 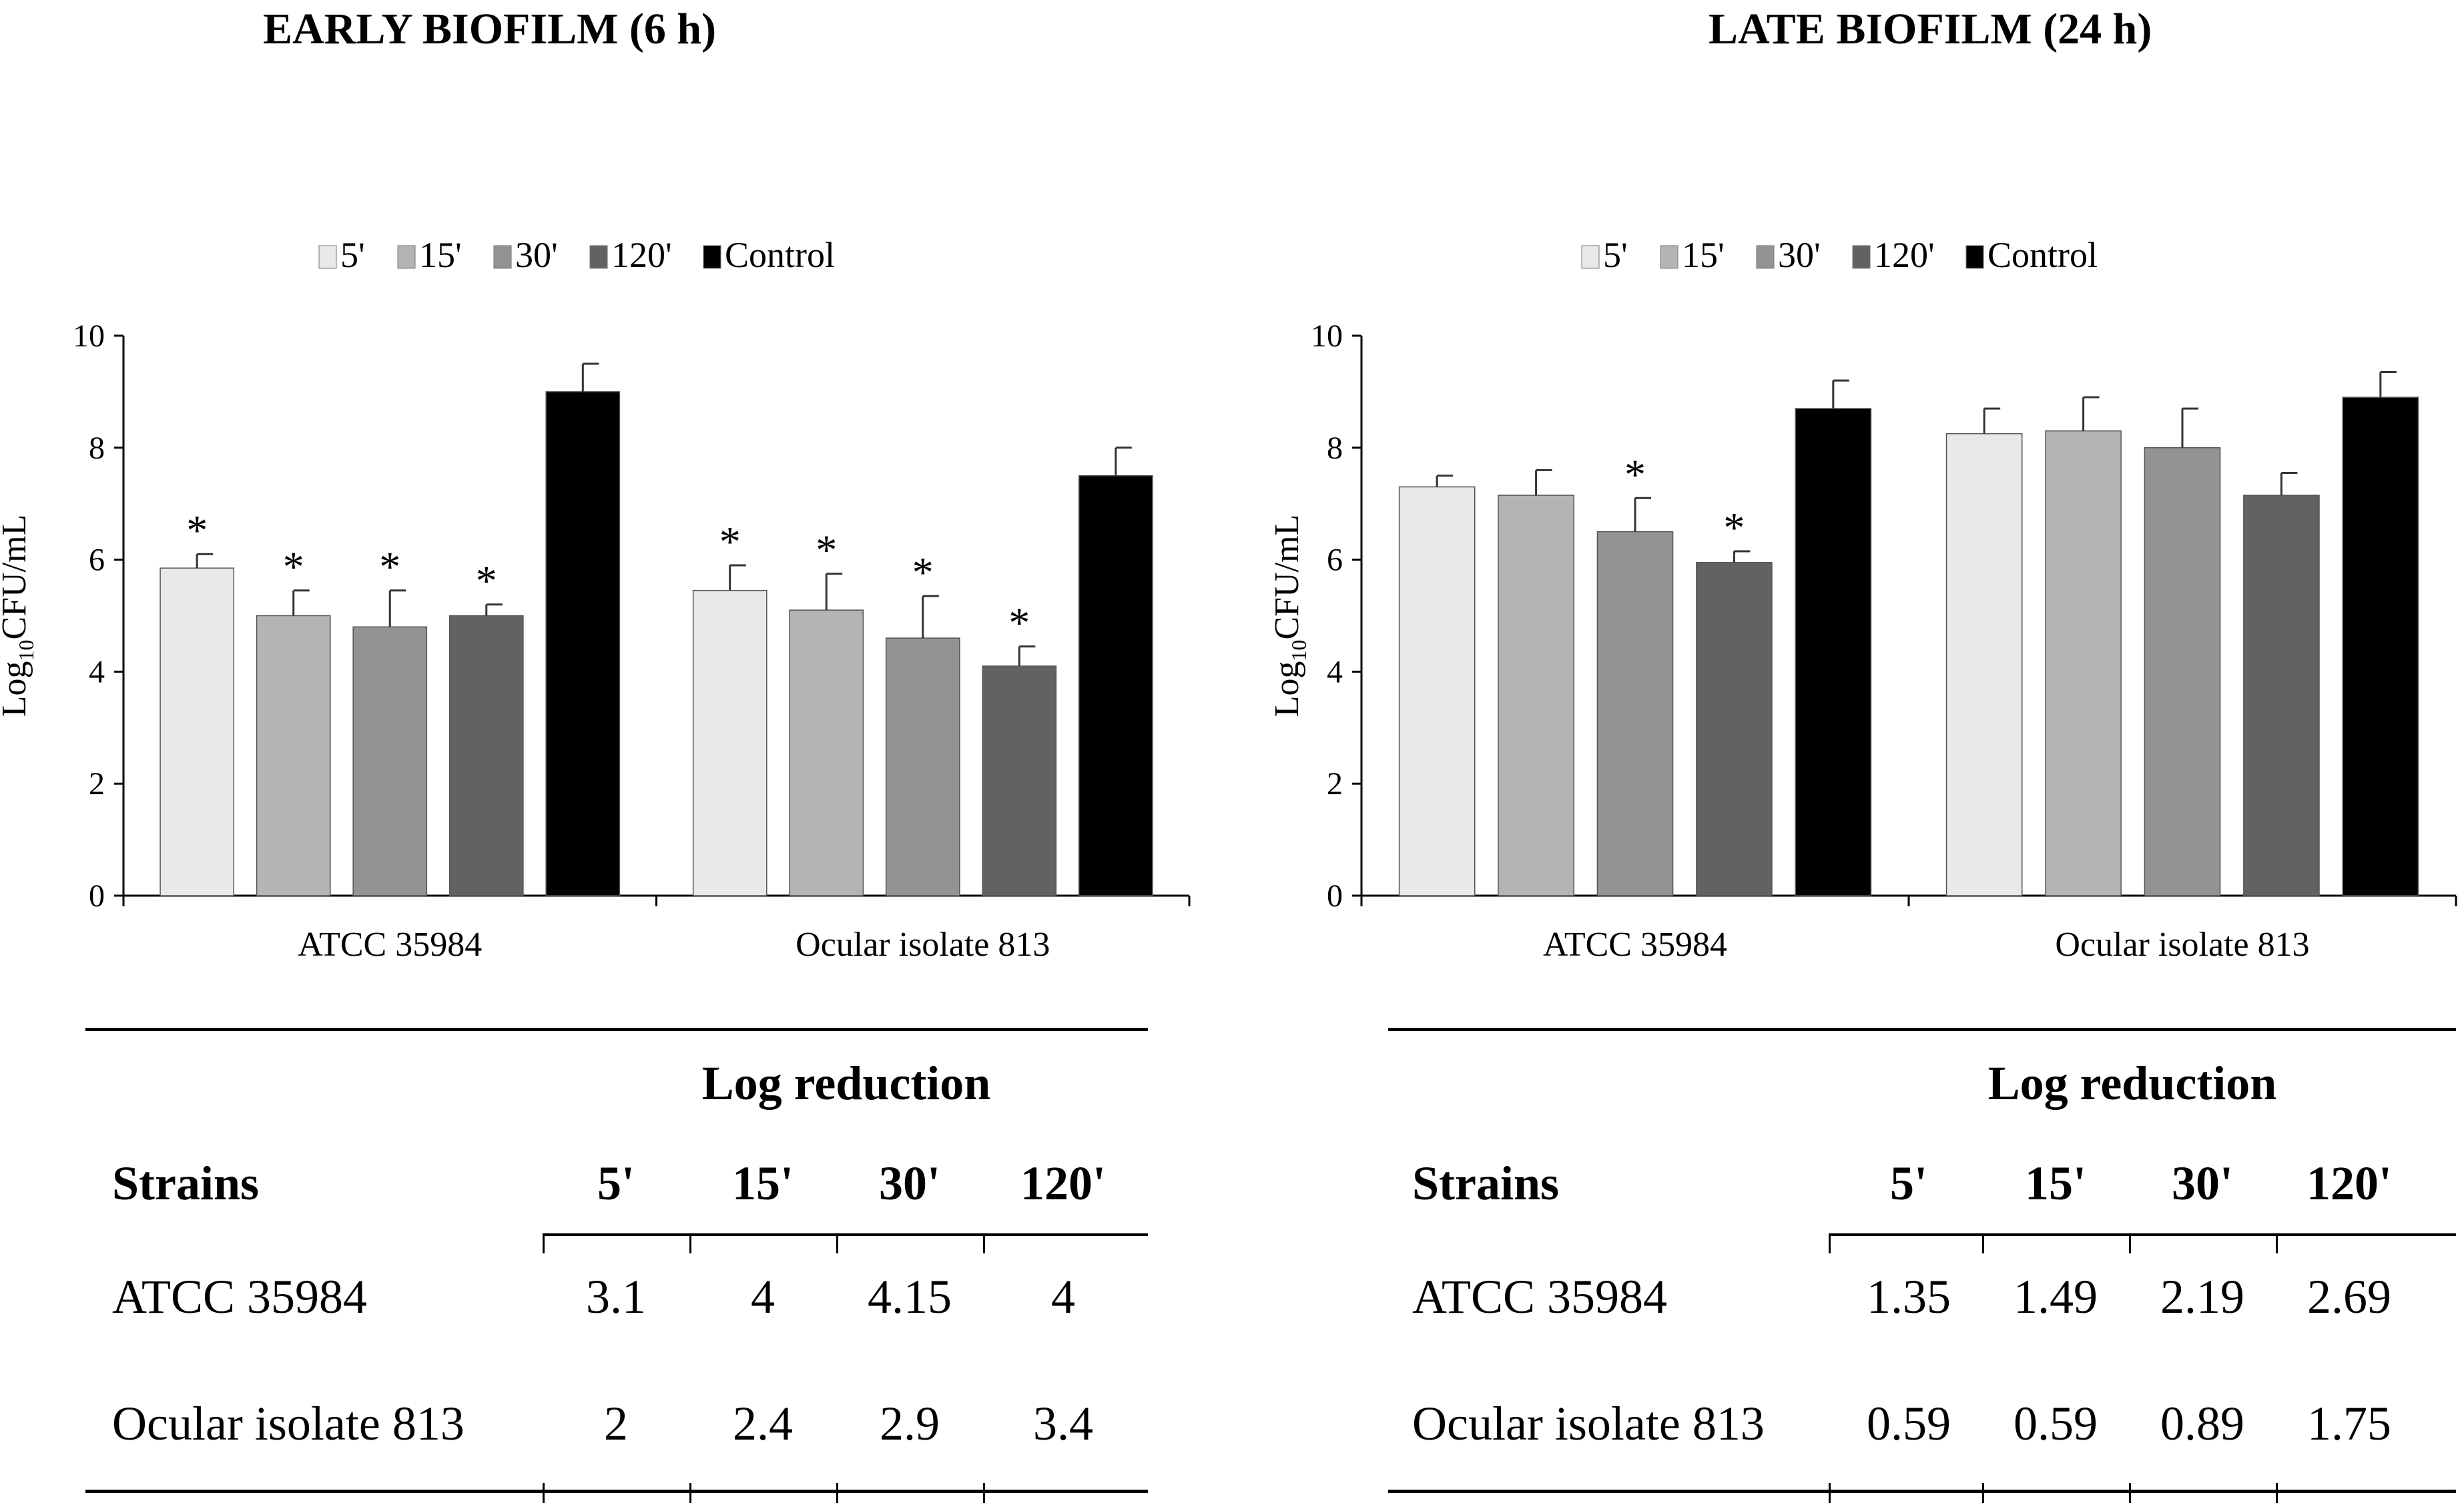 What do you see at coordinates (2202, 1296) in the screenshot?
I see `cell-value: 2.19` at bounding box center [2202, 1296].